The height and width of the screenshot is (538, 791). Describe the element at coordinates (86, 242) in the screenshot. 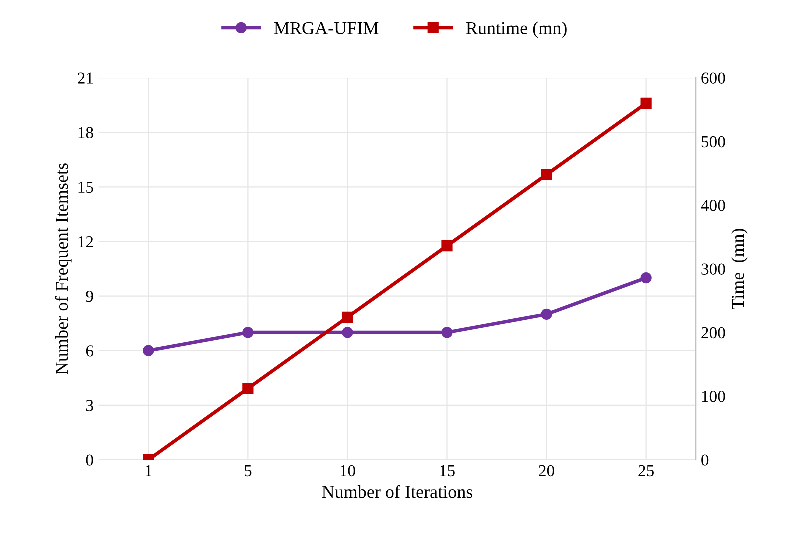

I see `y-tick-label: 12` at that location.